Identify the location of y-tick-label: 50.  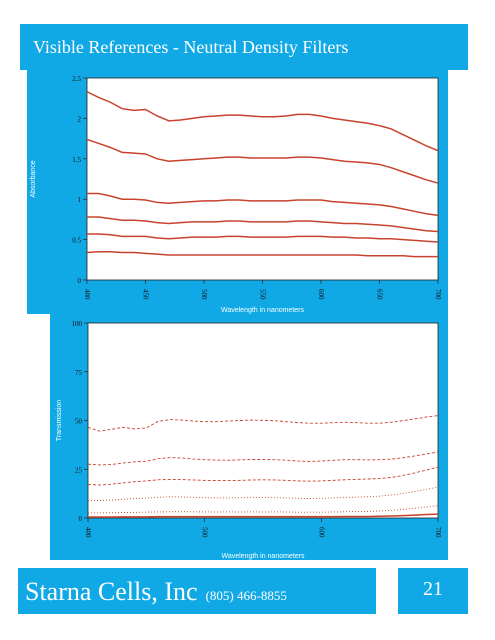
(79, 422).